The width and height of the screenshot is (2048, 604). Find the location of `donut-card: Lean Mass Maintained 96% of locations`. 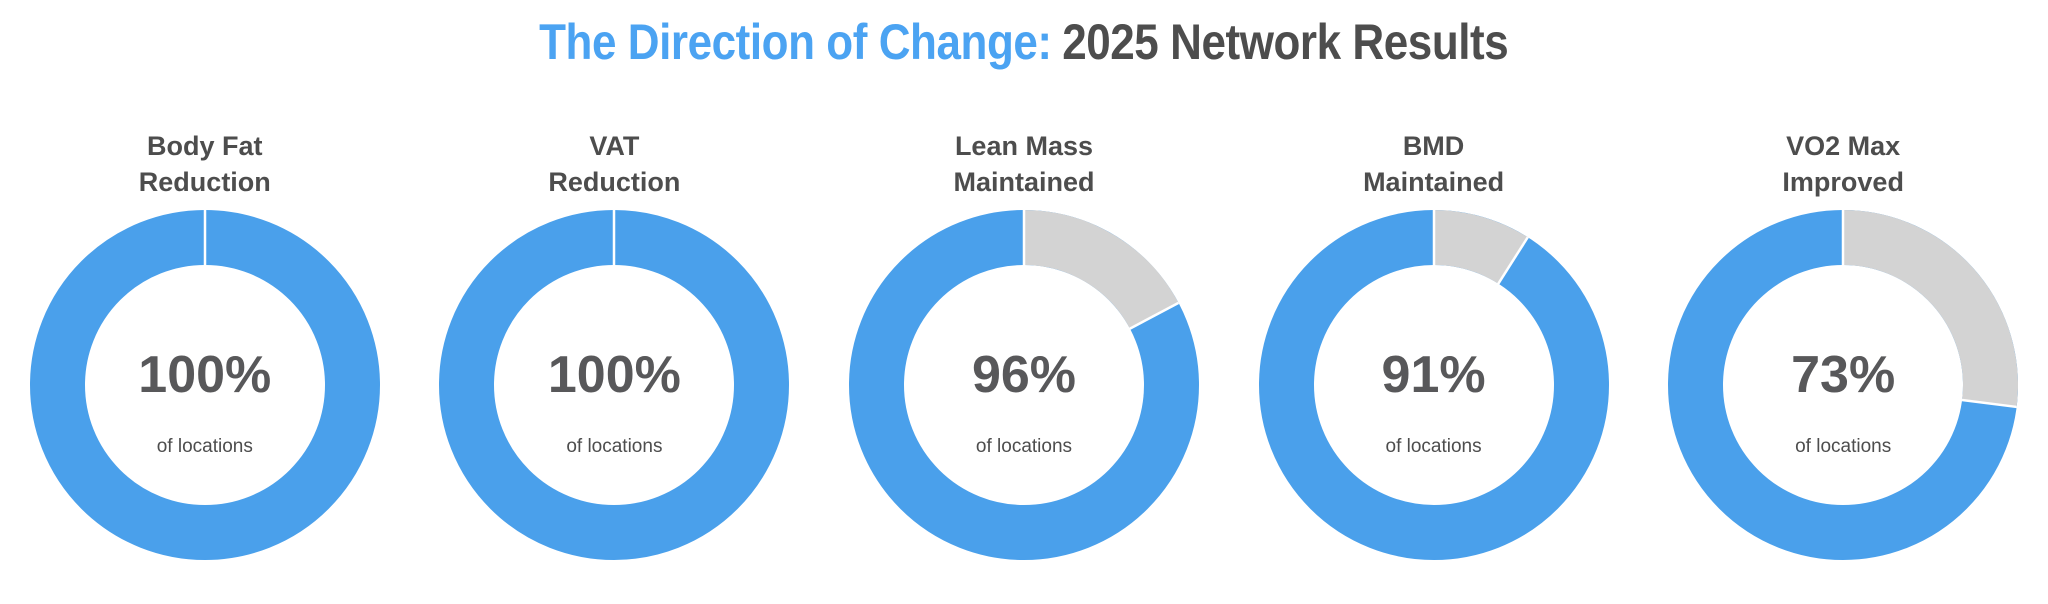

donut-card: Lean Mass Maintained 96% of locations is located at coordinates (1024, 340).